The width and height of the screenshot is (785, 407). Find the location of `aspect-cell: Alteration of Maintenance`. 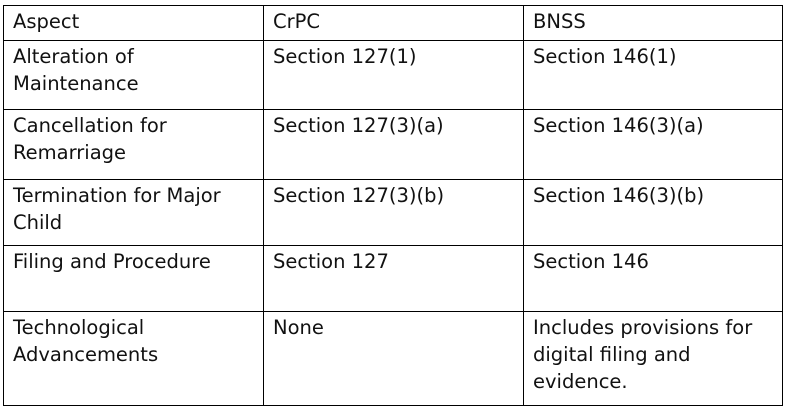

aspect-cell: Alteration of Maintenance is located at coordinates (133, 75).